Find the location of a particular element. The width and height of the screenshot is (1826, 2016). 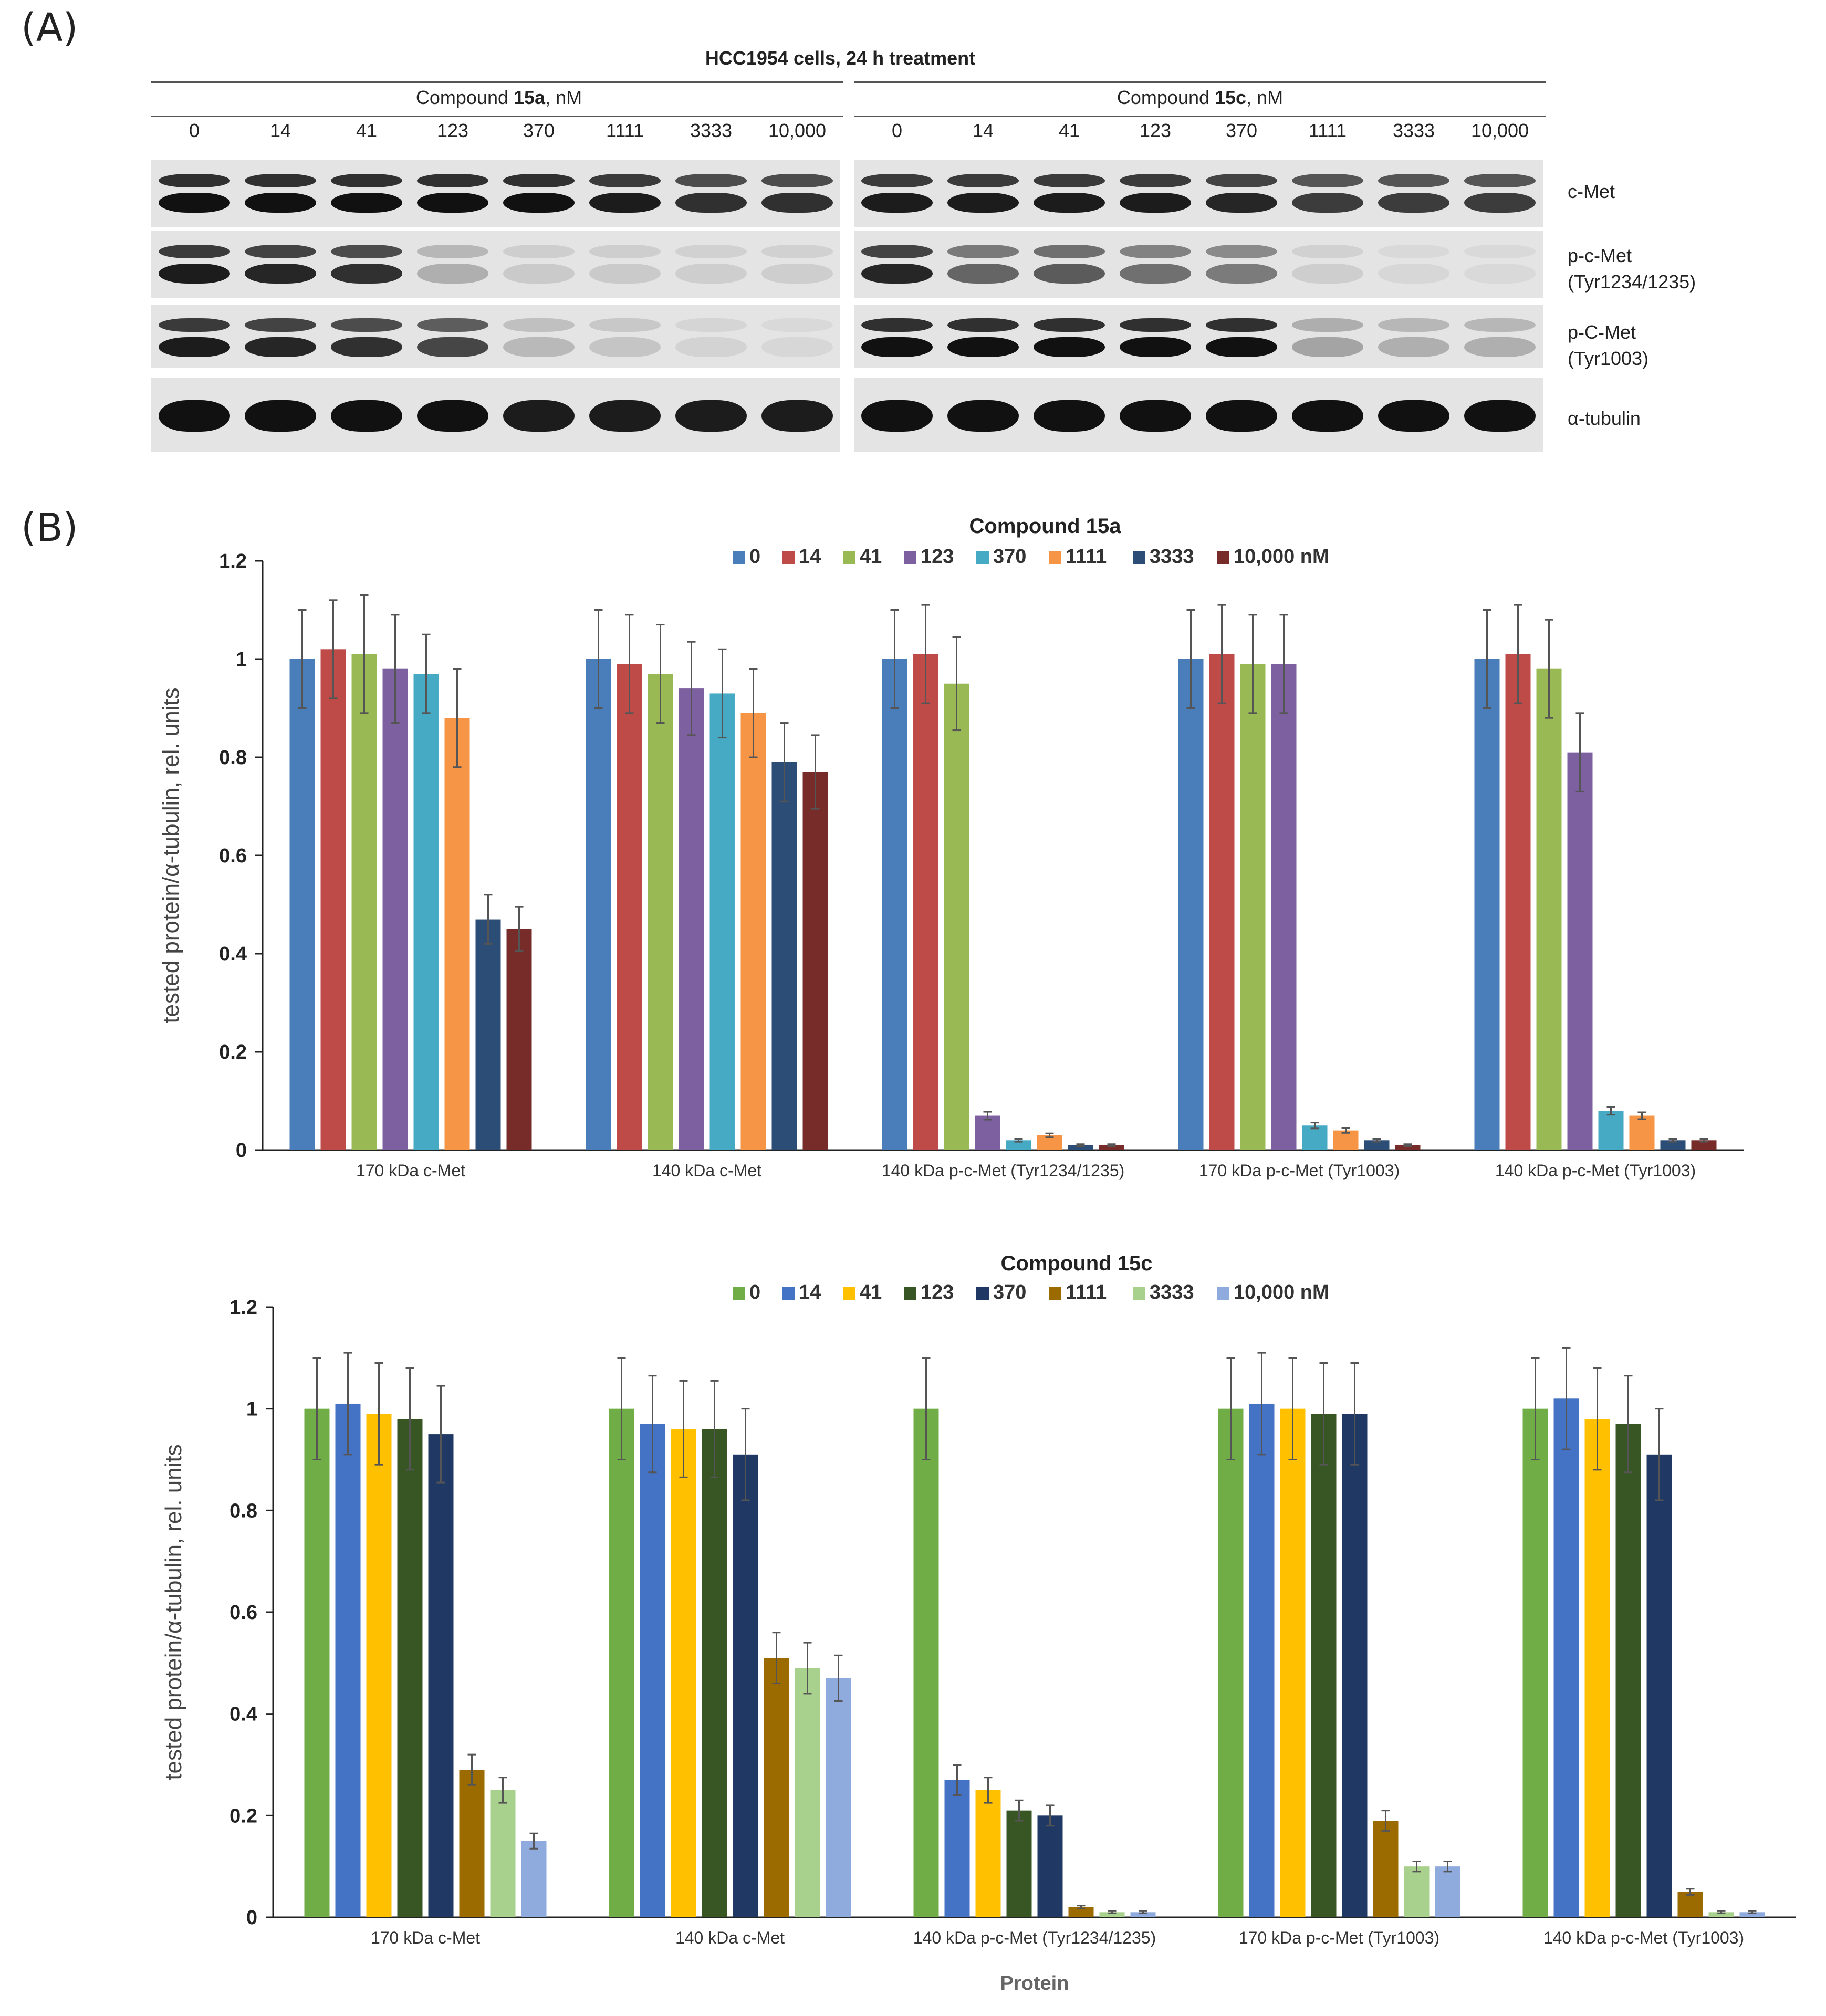

x-axis-label: Protein is located at coordinates (1034, 1983).